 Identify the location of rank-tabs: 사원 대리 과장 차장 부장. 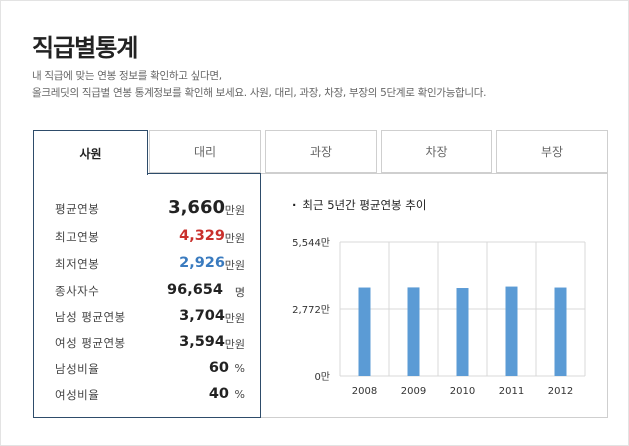
(320, 152).